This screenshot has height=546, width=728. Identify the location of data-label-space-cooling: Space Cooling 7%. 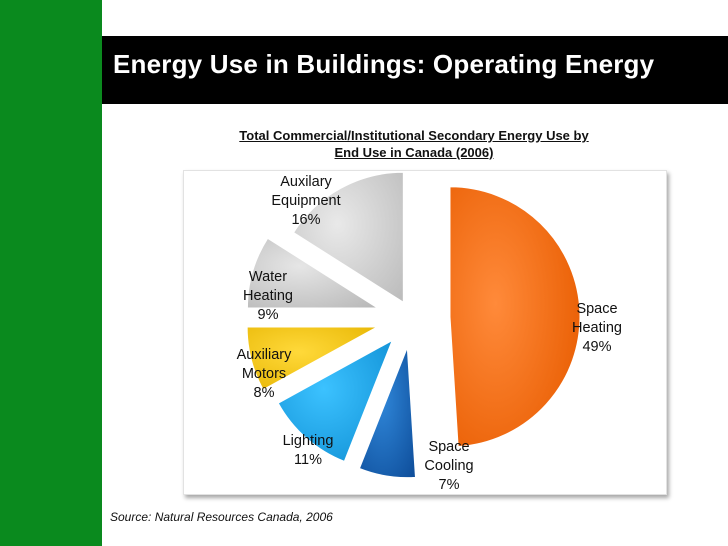
(449, 466).